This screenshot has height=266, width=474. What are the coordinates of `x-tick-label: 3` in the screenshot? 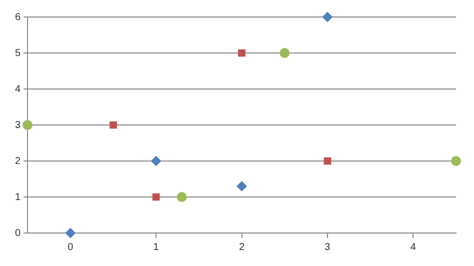 It's located at (327, 247).